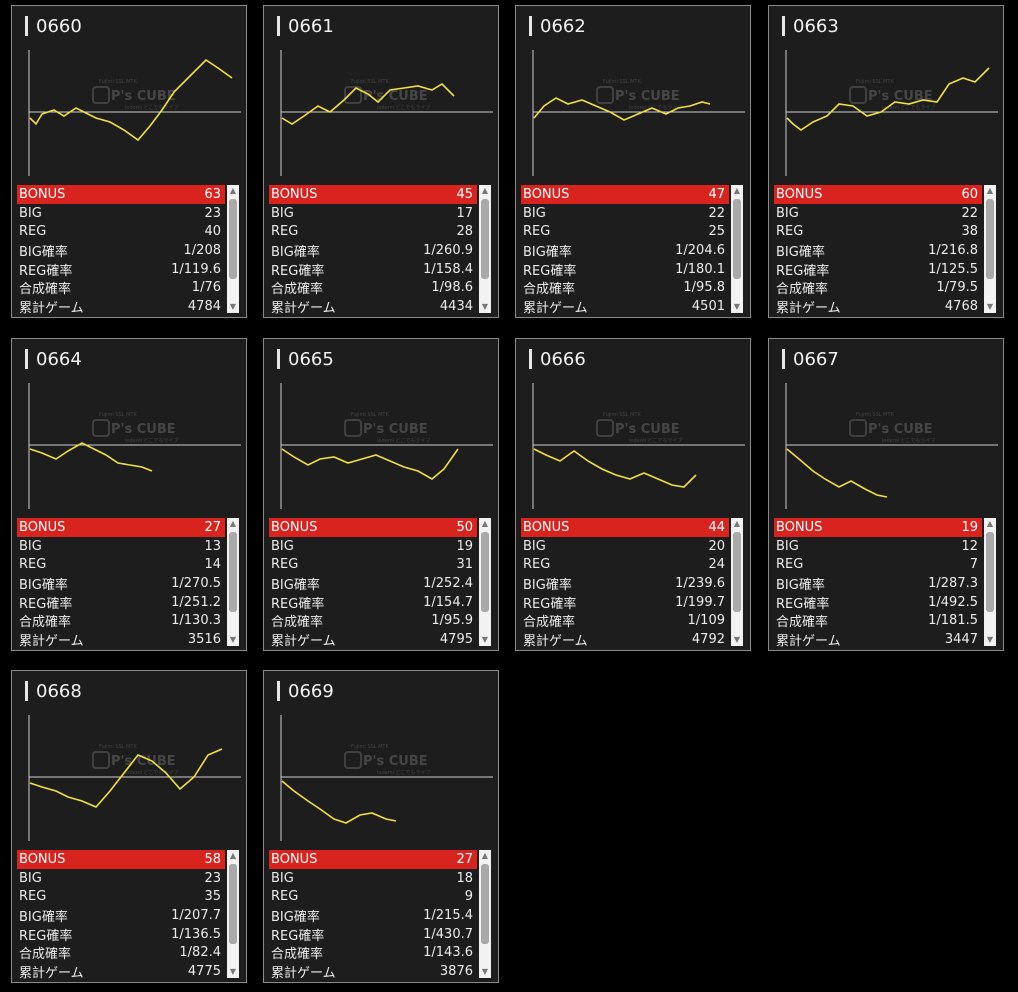  Describe the element at coordinates (196, 934) in the screenshot. I see `reg-rate-value: 1/136.5` at that location.